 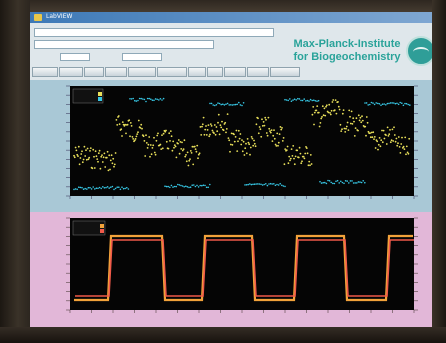 What do you see at coordinates (142, 57) in the screenshot?
I see `field-b-input` at bounding box center [142, 57].